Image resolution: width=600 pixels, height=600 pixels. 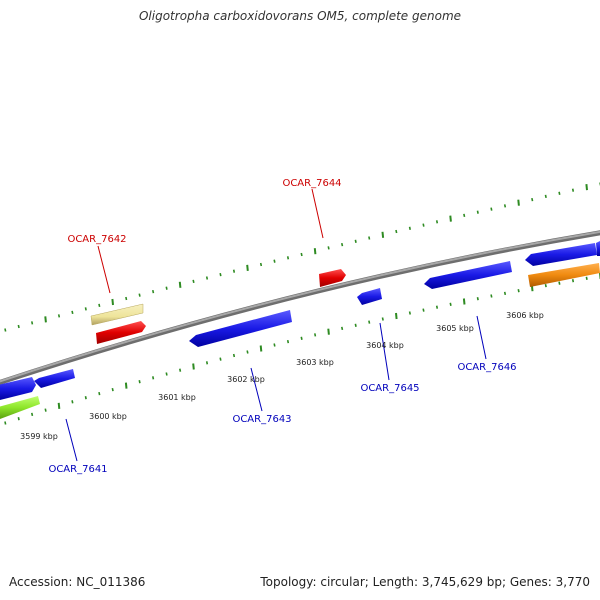 What do you see at coordinates (385, 345) in the screenshot?
I see `kbp-label-3604: 3604 kbp` at bounding box center [385, 345].